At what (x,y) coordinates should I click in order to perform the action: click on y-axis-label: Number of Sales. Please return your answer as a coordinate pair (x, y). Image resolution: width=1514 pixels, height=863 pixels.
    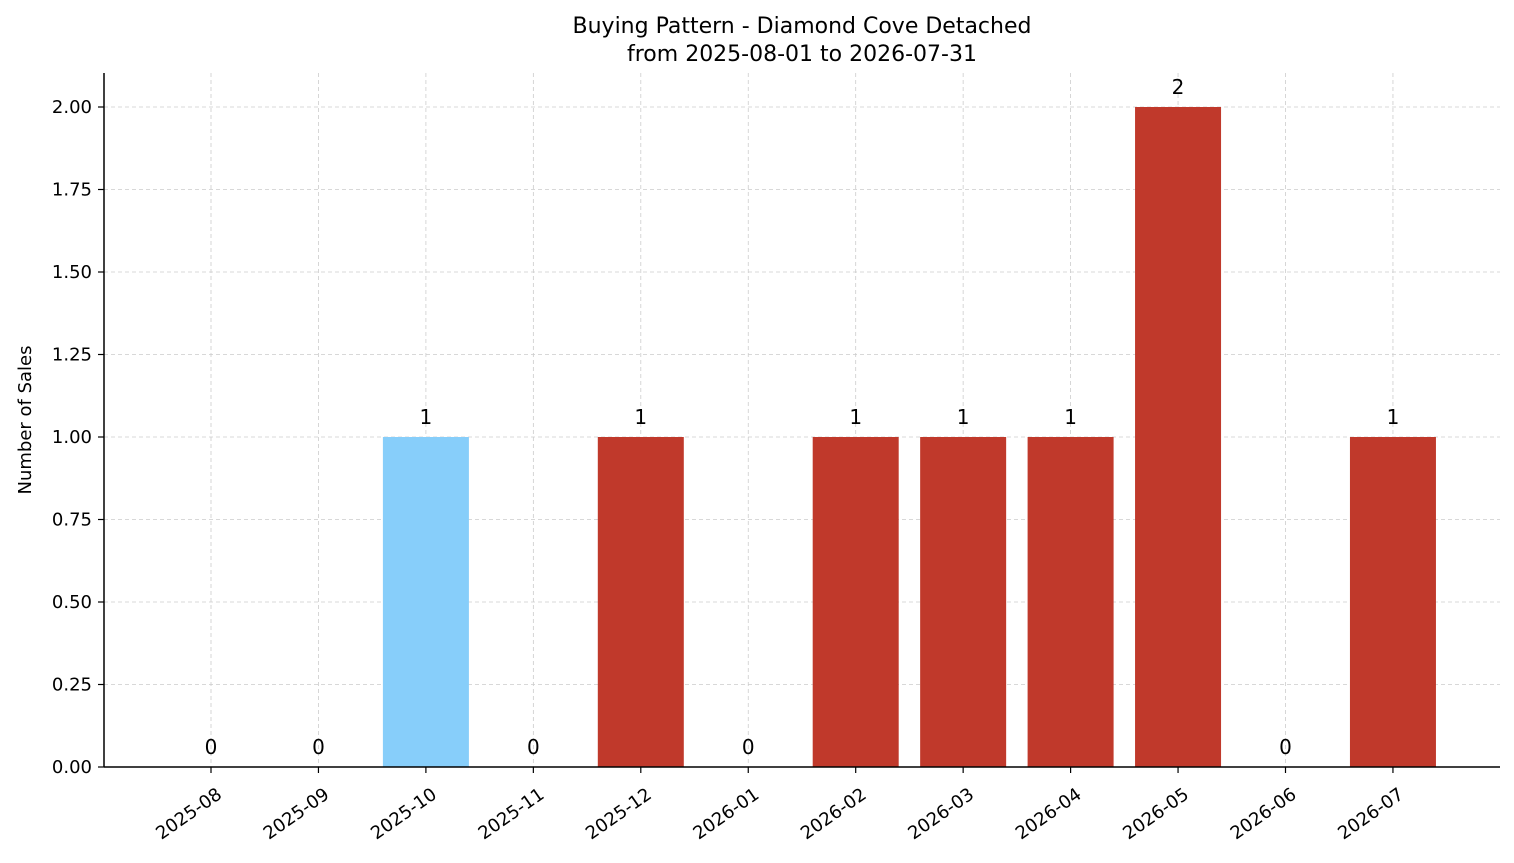
    Looking at the image, I should click on (25, 419).